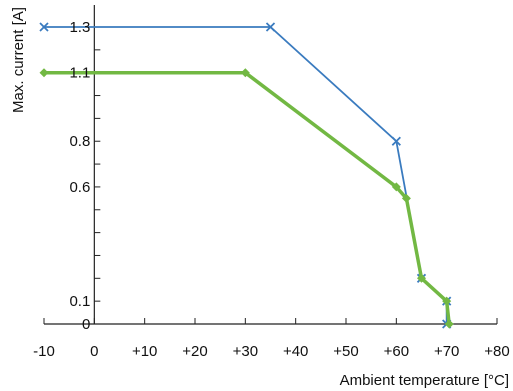 This screenshot has height=391, width=513. Describe the element at coordinates (79, 301) in the screenshot. I see `y-tick-label: 0.1` at that location.